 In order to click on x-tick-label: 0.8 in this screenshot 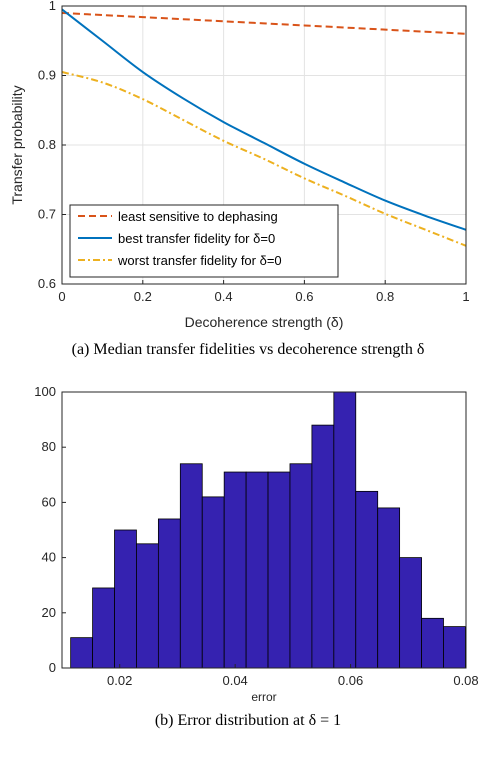, I will do `click(385, 296)`.